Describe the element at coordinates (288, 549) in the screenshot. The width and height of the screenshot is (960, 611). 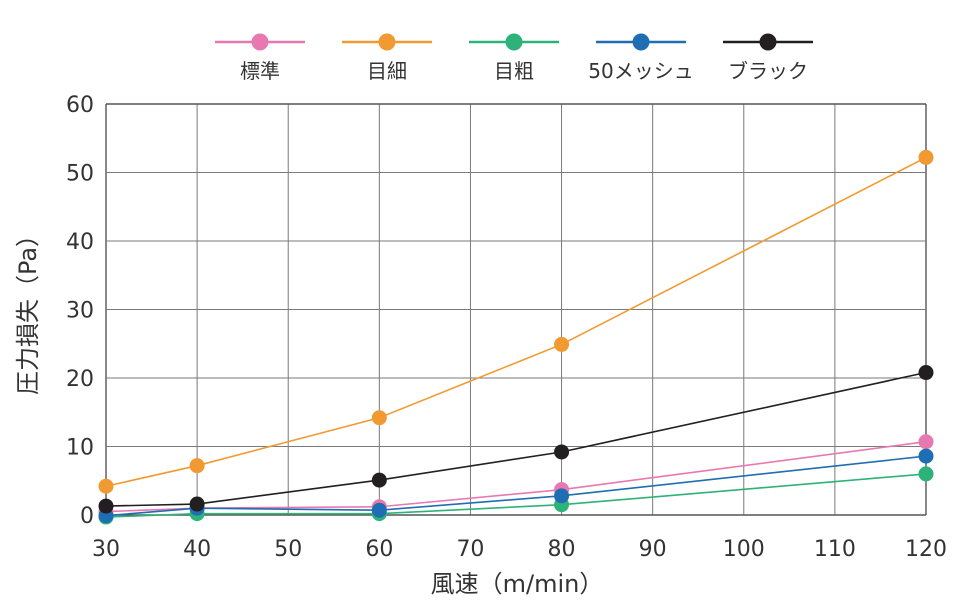
I see `x-tick-label: 50` at that location.